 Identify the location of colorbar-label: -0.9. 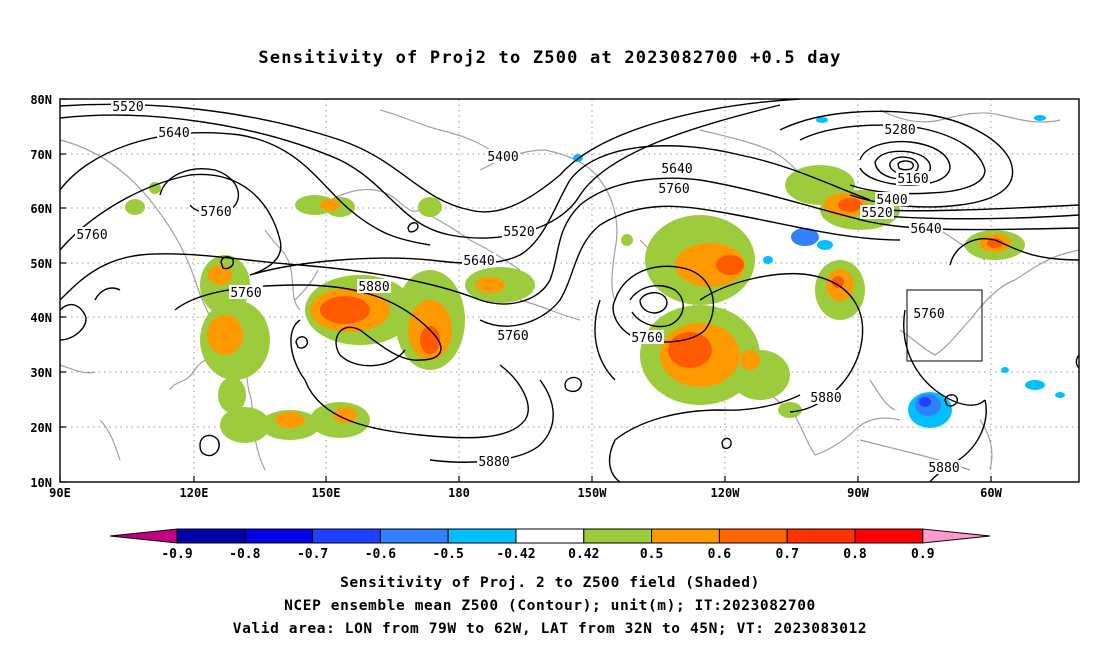
(176, 554).